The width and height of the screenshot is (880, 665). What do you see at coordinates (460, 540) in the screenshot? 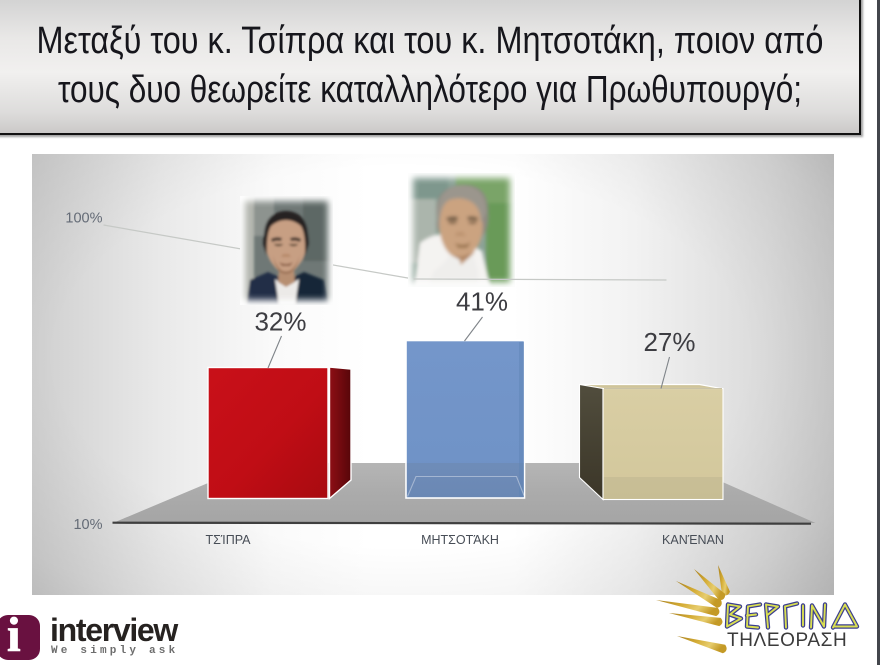
I see `svg-text: ΜΗΤΣΟΤΆΚΗ` at bounding box center [460, 540].